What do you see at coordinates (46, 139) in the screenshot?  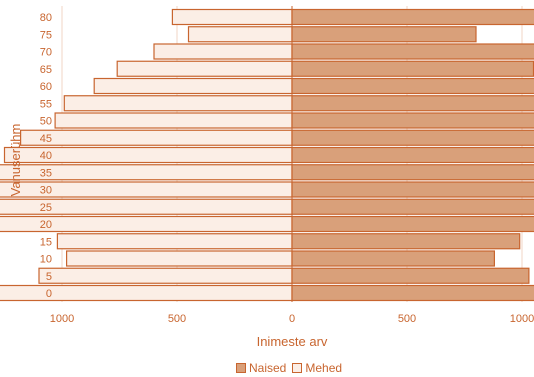 I see `y-tick-label: 45` at bounding box center [46, 139].